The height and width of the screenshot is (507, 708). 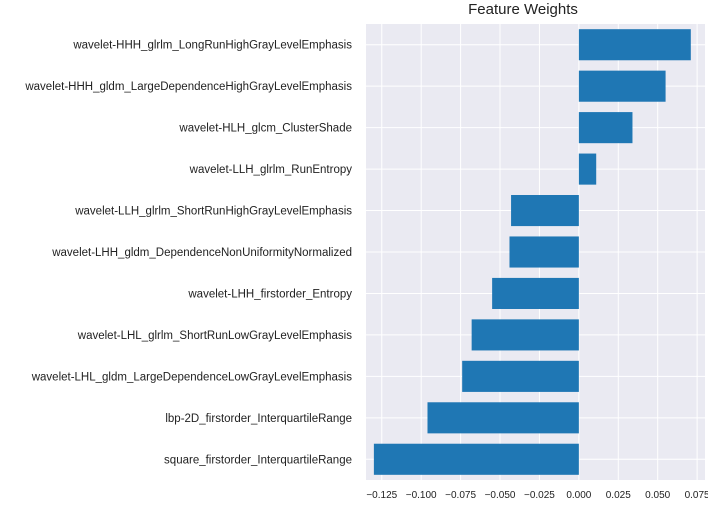 What do you see at coordinates (265, 129) in the screenshot?
I see `category-label: wavelet-HLH_glcm_ClusterShade` at bounding box center [265, 129].